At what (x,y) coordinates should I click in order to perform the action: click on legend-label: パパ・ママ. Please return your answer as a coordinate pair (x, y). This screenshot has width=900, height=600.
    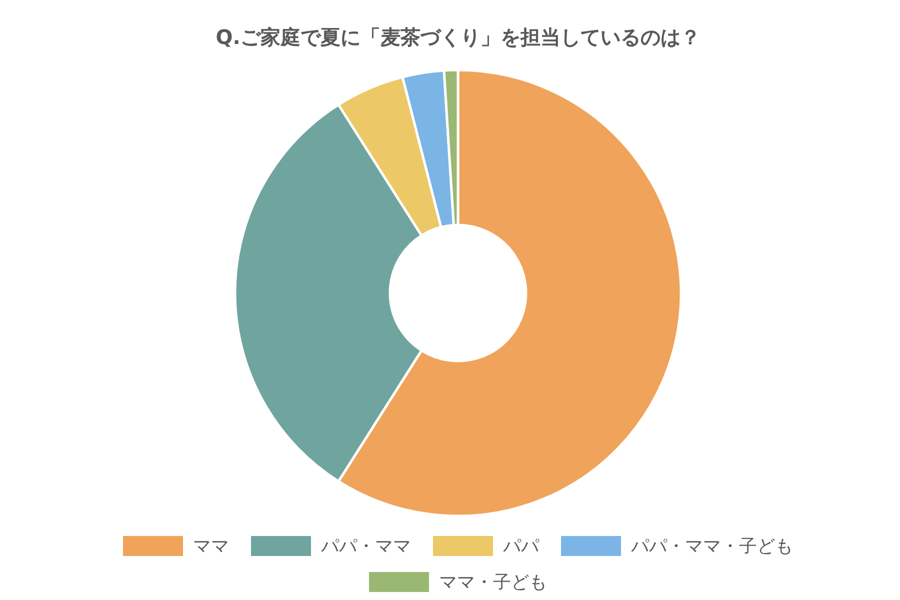
    Looking at the image, I should click on (365, 546).